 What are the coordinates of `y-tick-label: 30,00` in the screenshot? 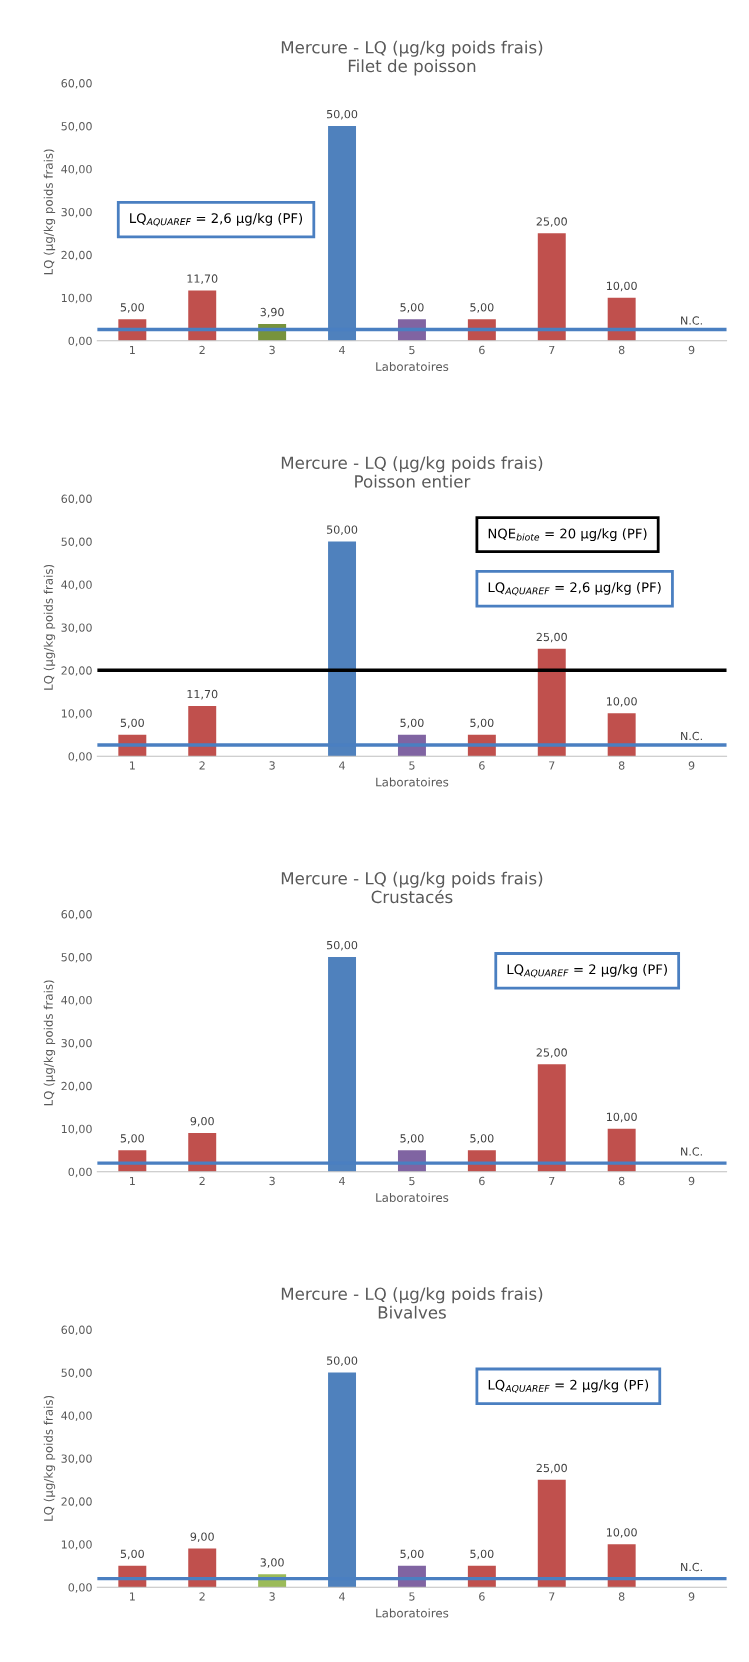 It's located at (76, 628).